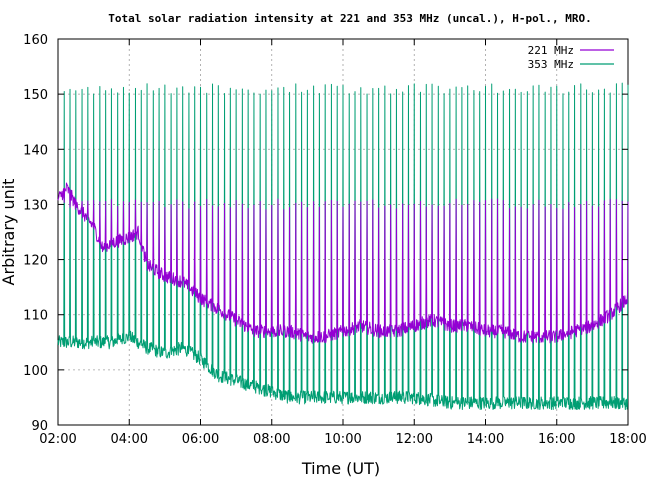  I want to click on legend-label-353: 353 MHz, so click(551, 64).